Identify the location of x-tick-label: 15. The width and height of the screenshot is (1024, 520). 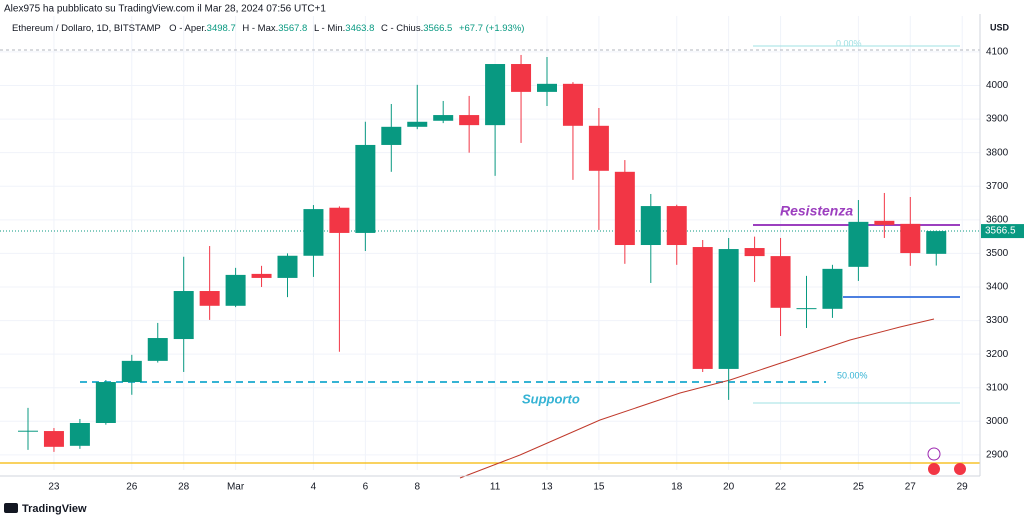
(599, 487).